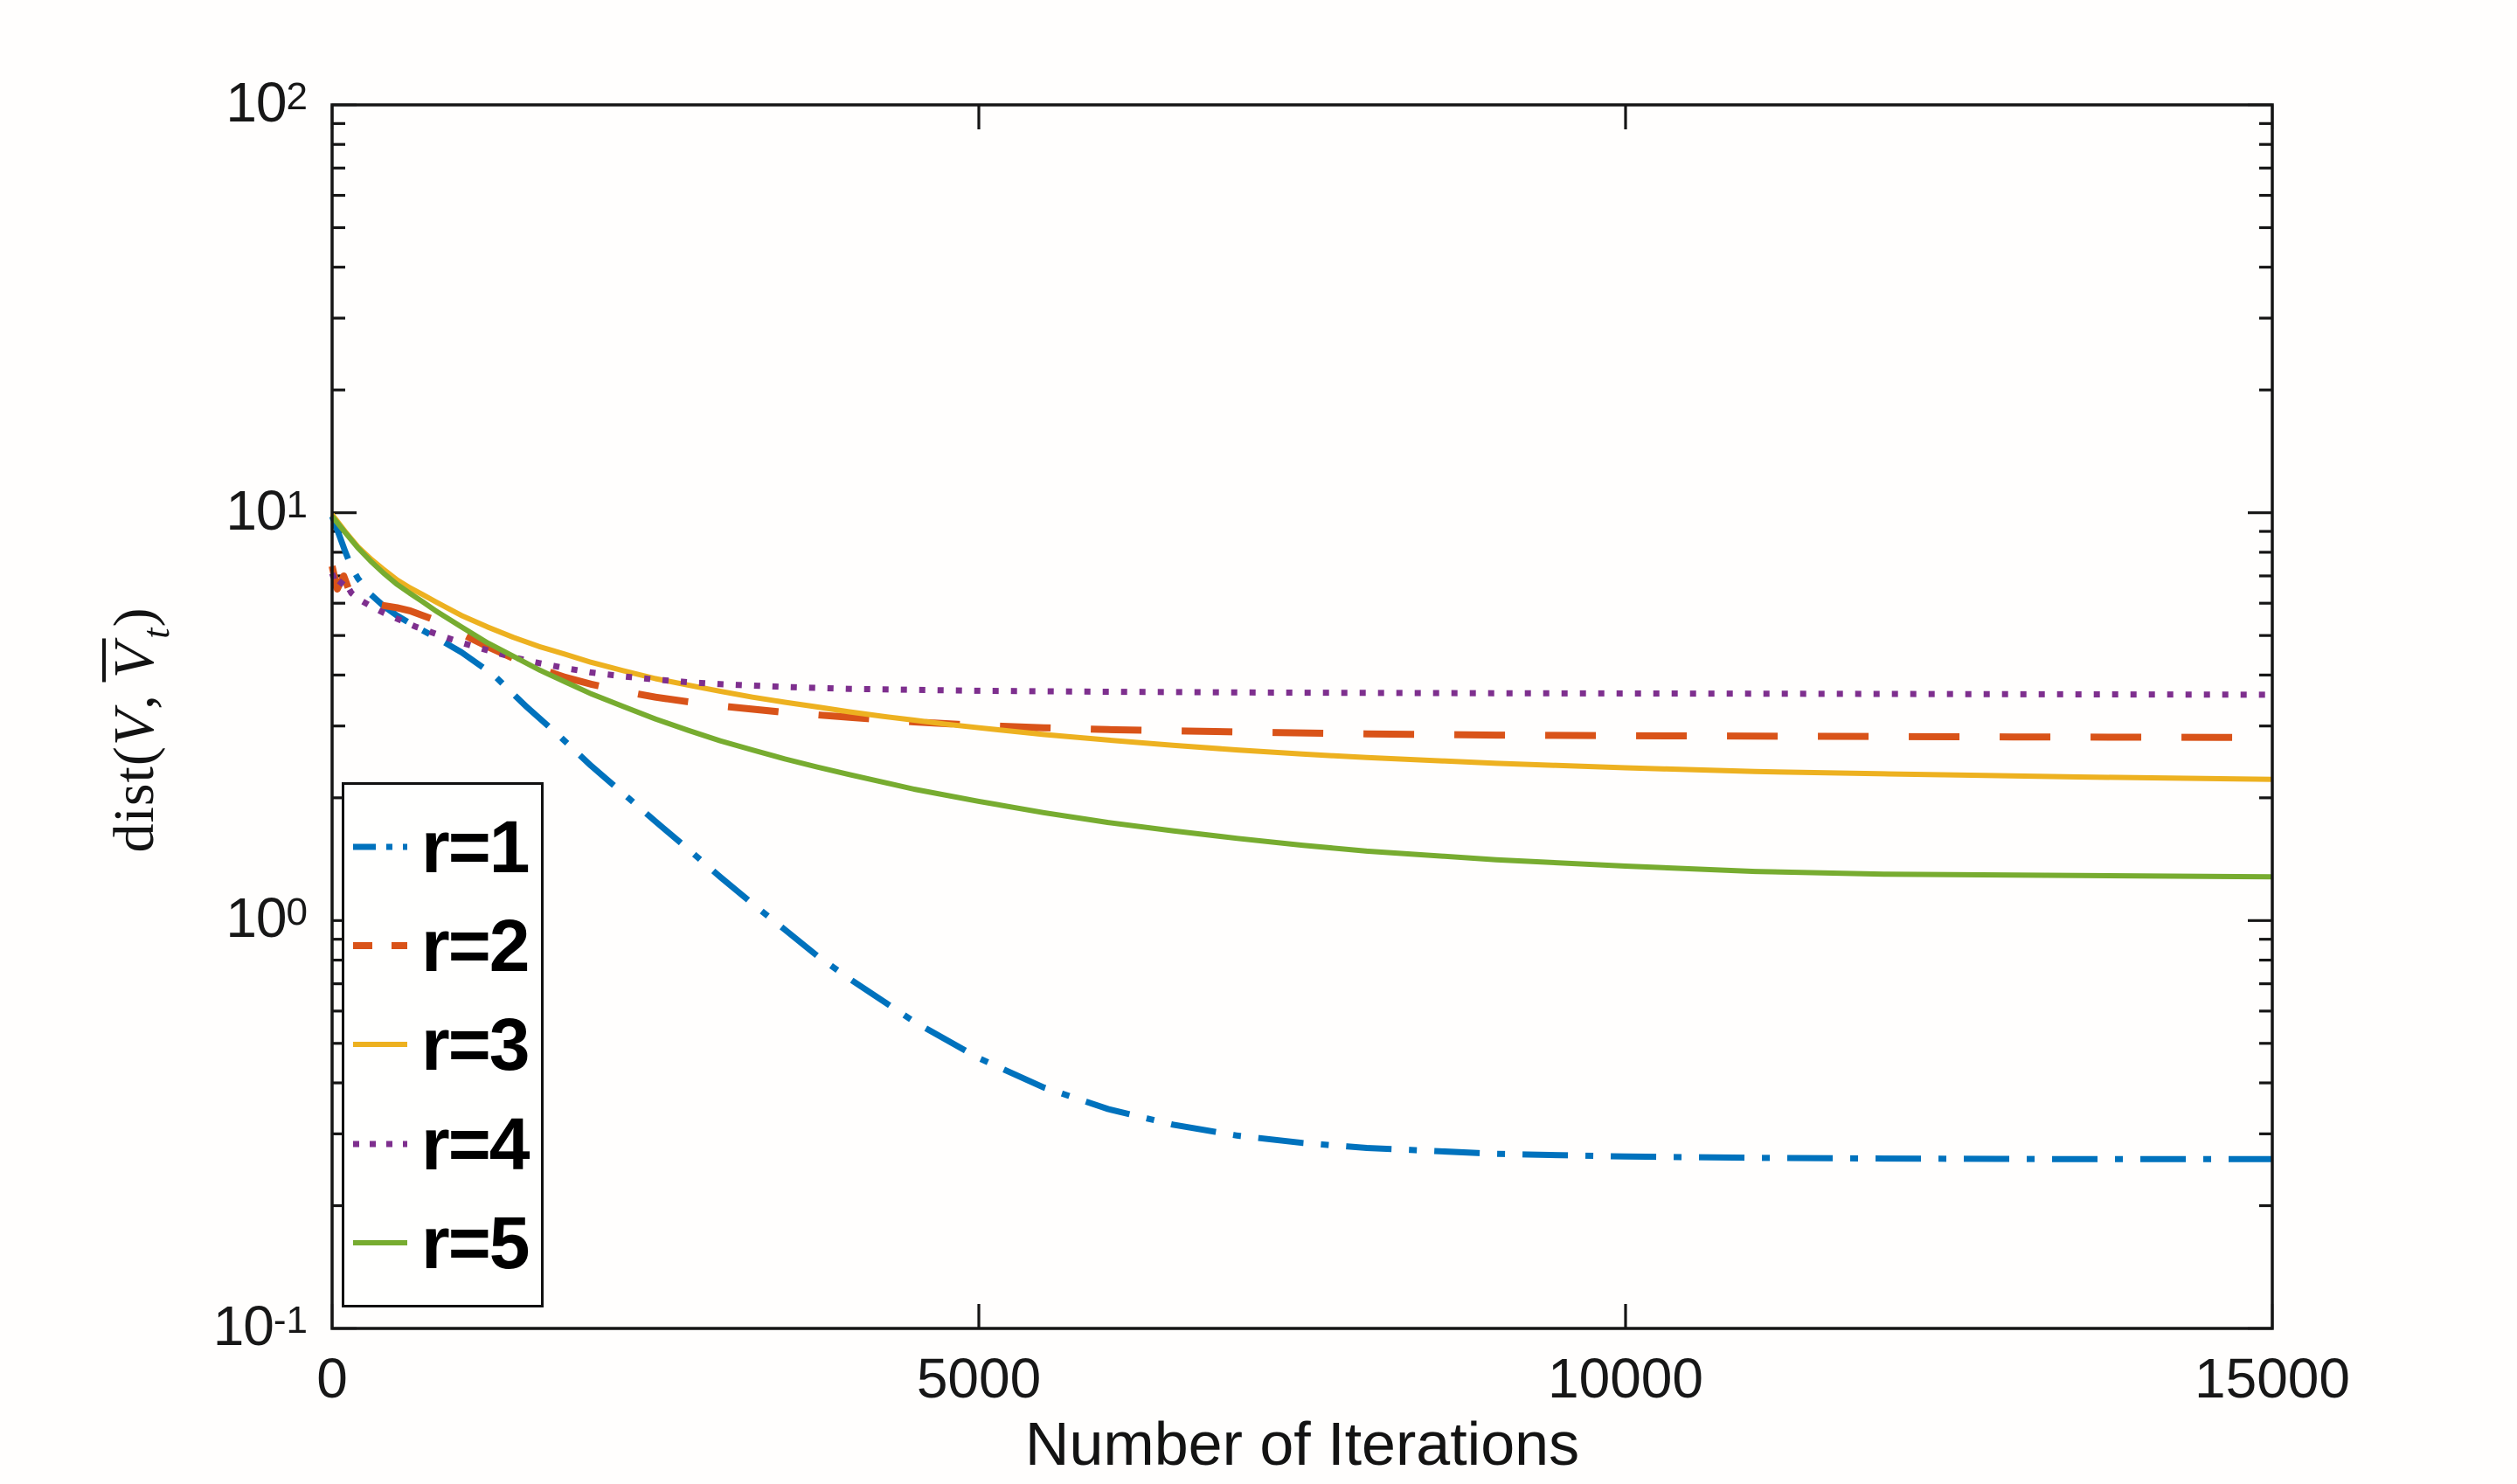 This screenshot has width=2517, height=1484. What do you see at coordinates (380, 1144) in the screenshot?
I see `legend-line-sample-dotted` at bounding box center [380, 1144].